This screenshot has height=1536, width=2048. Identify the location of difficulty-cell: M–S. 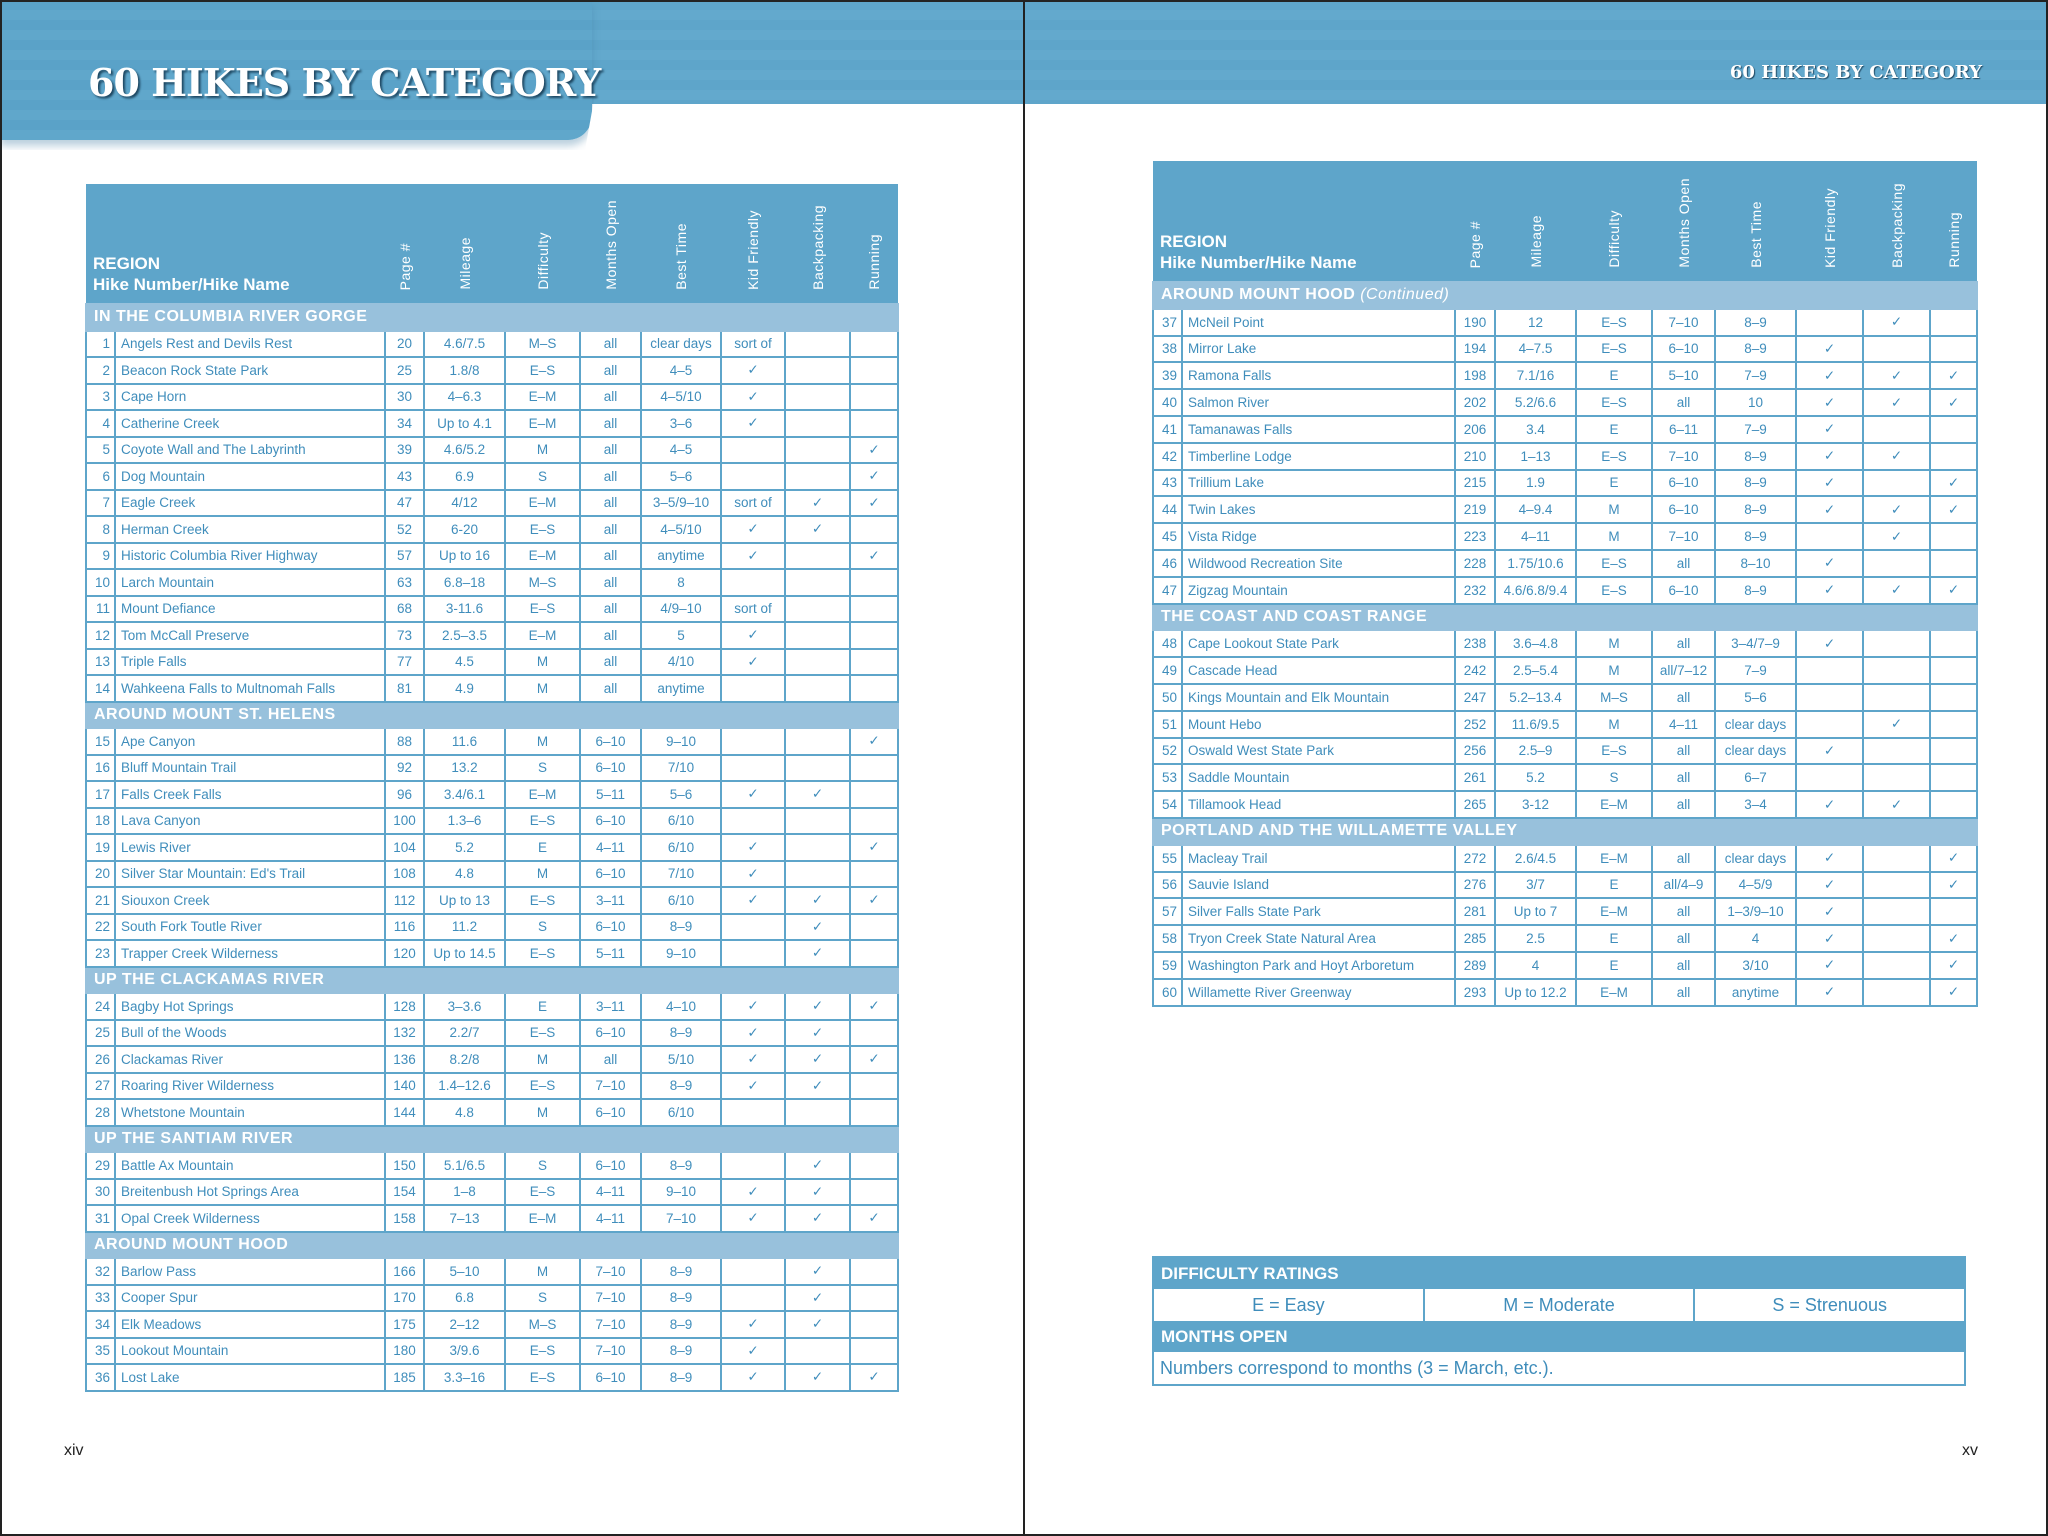
(542, 582).